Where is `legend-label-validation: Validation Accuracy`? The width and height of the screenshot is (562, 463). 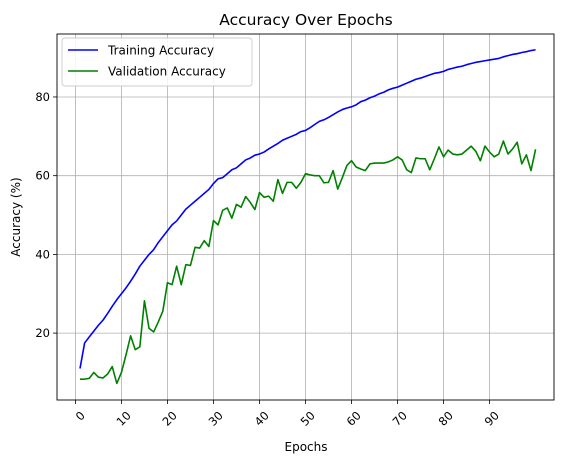
legend-label-validation: Validation Accuracy is located at coordinates (167, 72).